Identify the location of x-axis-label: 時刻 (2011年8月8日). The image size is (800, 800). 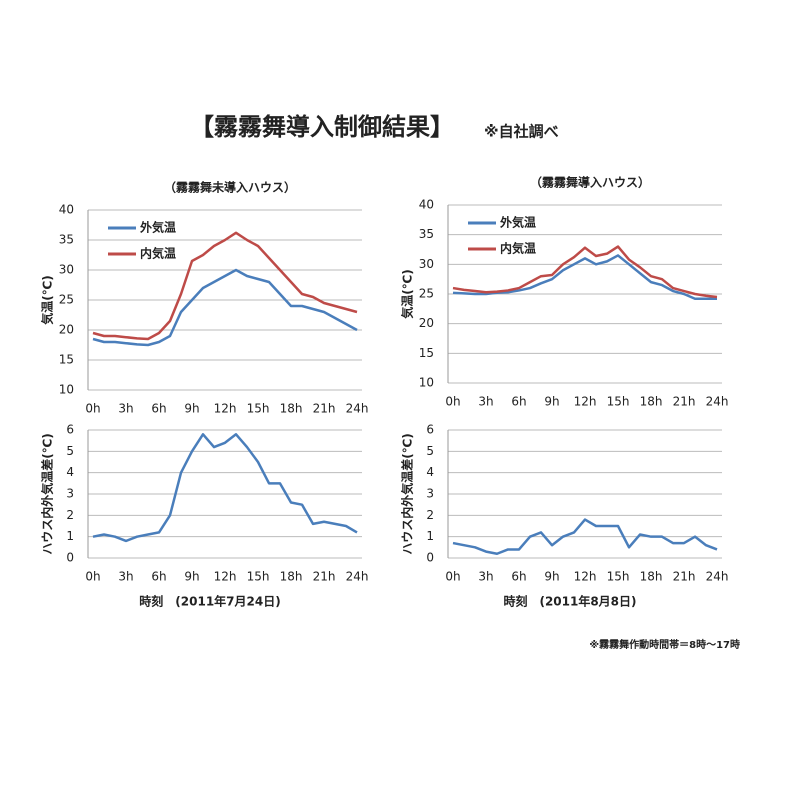
(569, 601).